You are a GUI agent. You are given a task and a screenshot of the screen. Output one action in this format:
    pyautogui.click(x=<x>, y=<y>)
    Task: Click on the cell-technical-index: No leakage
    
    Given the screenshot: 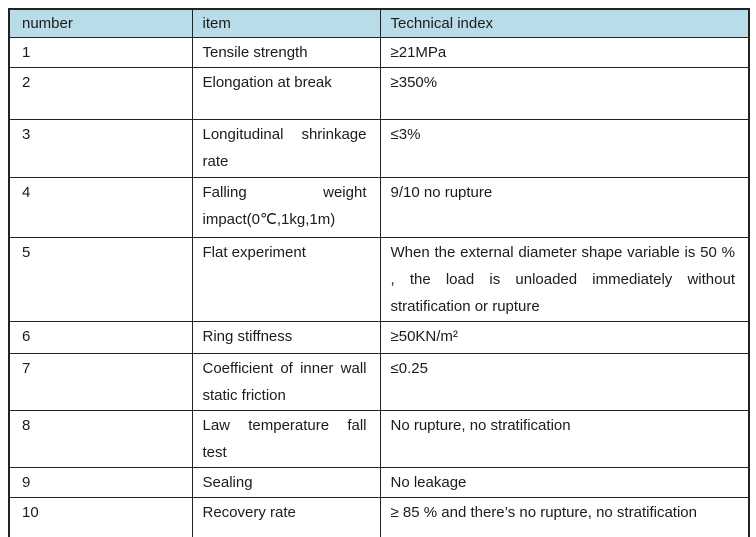 What is the action you would take?
    pyautogui.click(x=564, y=482)
    